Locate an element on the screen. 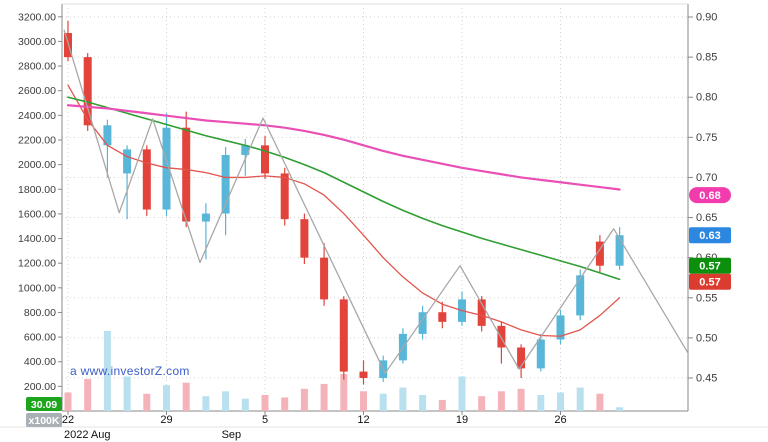 The image size is (768, 442). volume-tick-label: 2600.00 is located at coordinates (37, 91).